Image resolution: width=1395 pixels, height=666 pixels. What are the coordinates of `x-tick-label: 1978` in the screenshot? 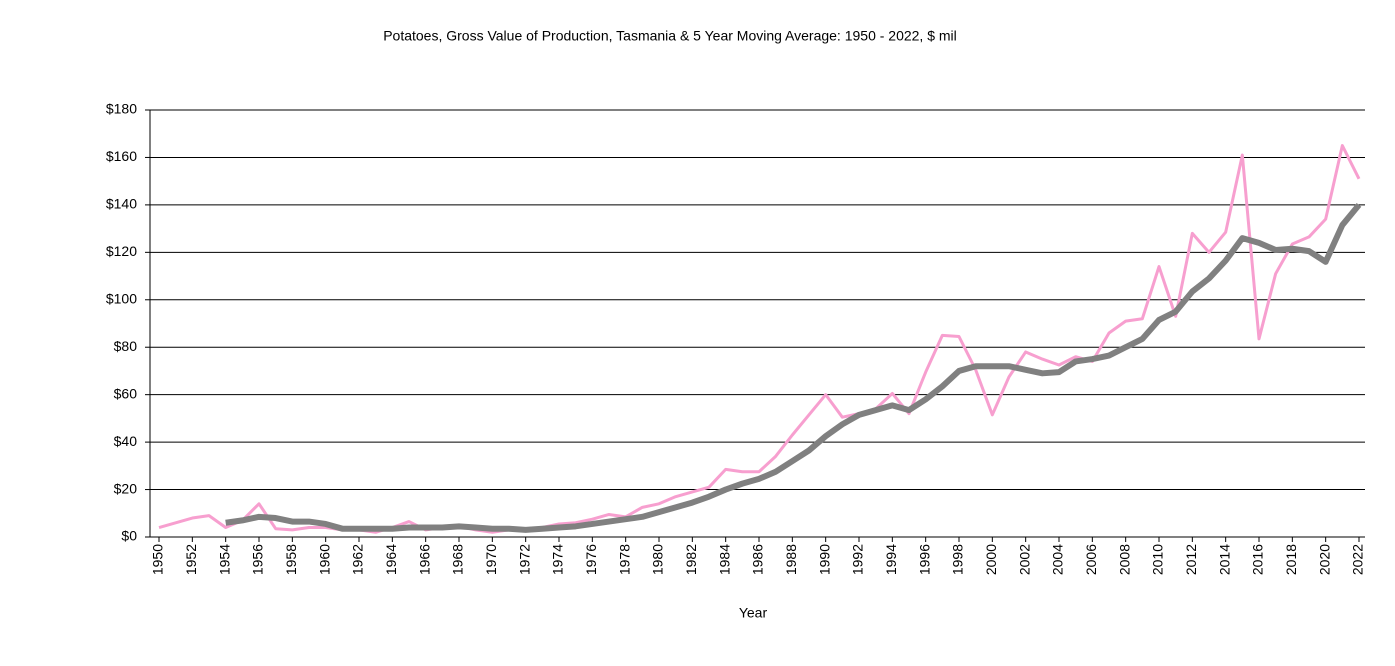 It's located at (624, 559).